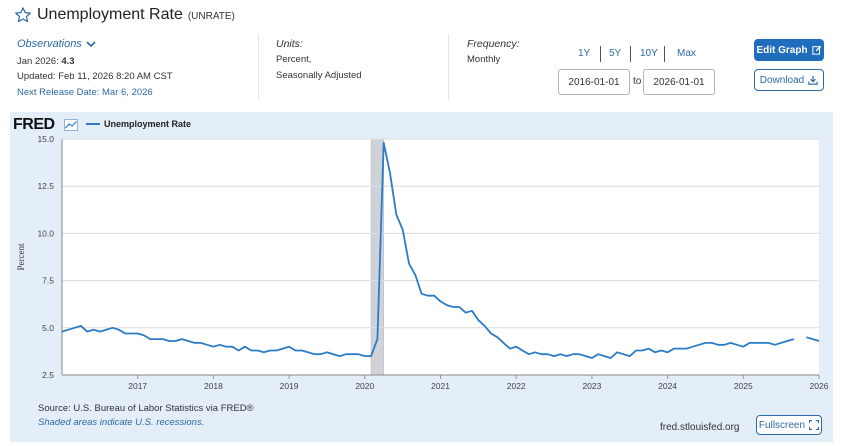 Image resolution: width=845 pixels, height=446 pixels. Describe the element at coordinates (584, 53) in the screenshot. I see `range-1y-button: 1Y` at that location.